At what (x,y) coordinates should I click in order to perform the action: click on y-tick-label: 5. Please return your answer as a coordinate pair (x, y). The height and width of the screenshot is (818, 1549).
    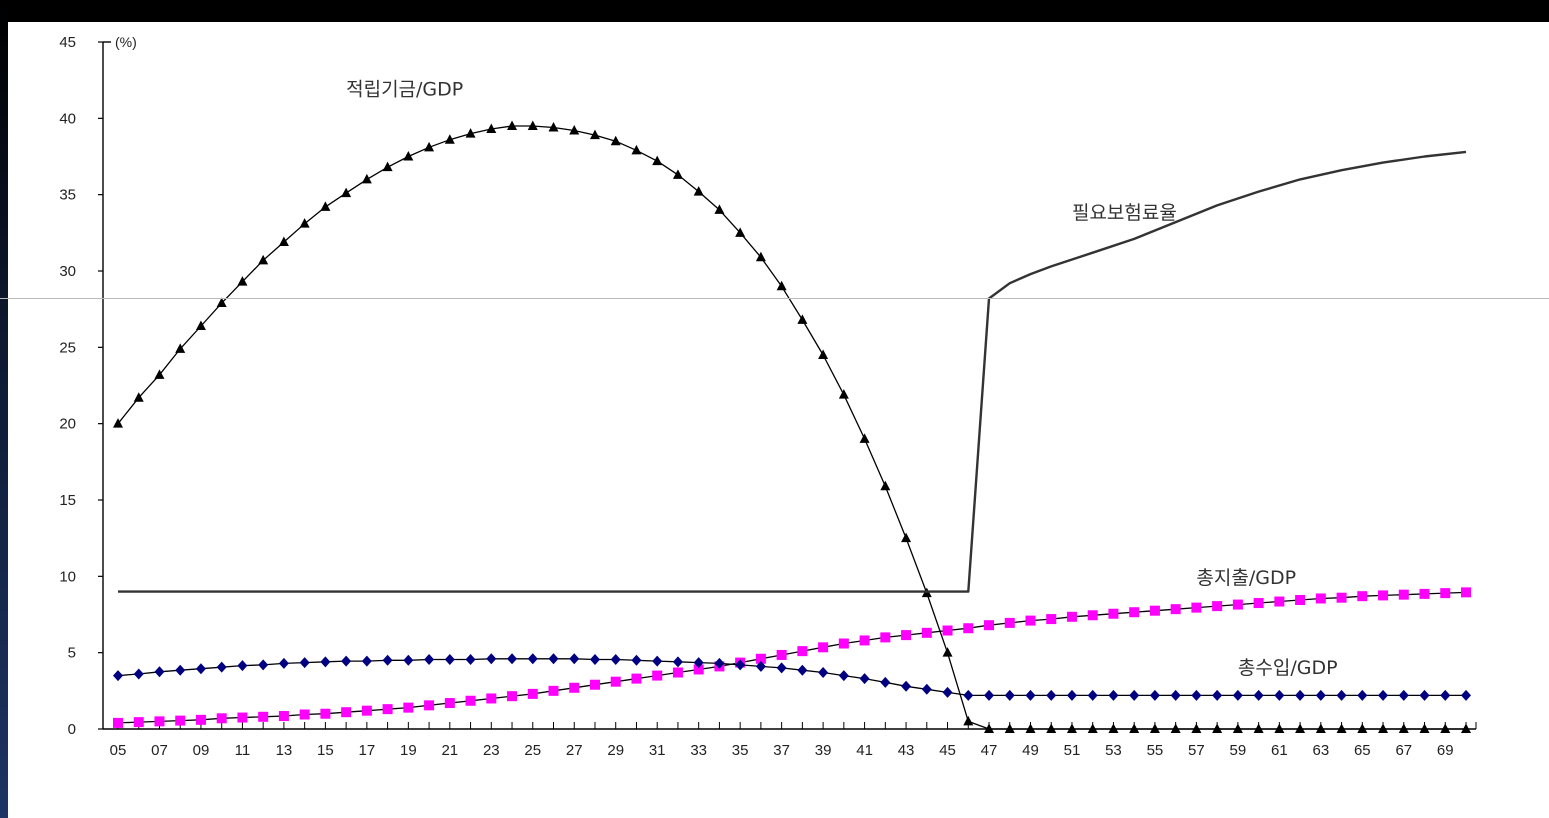
    Looking at the image, I should click on (72, 653).